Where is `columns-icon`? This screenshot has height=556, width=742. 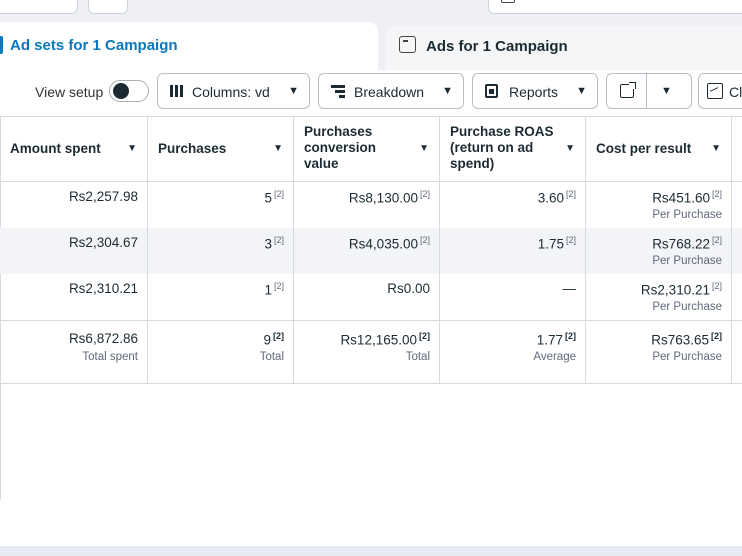 columns-icon is located at coordinates (177, 91).